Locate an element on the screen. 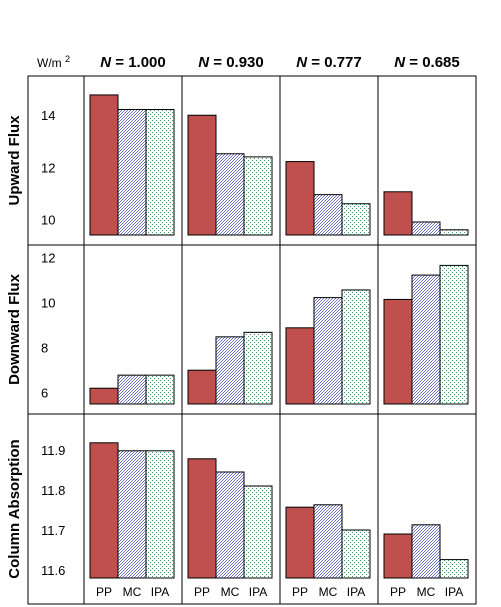 This screenshot has width=501, height=607. column-title-4: N = 0.685 is located at coordinates (426, 62).